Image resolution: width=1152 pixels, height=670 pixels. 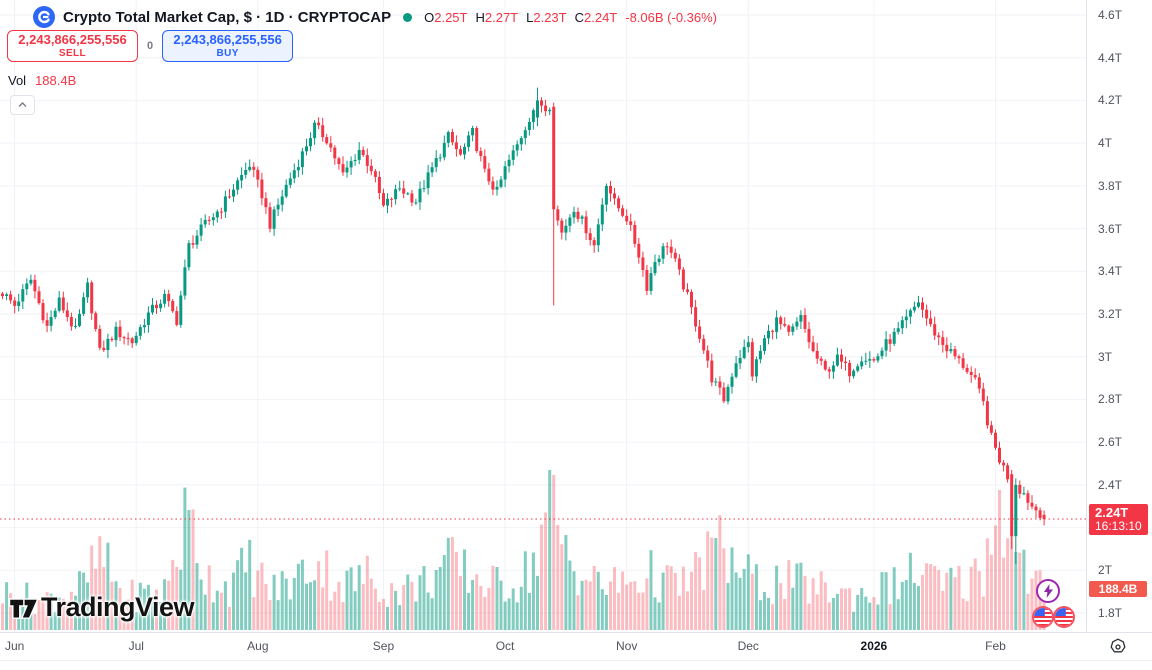 What do you see at coordinates (23, 608) in the screenshot?
I see `tradingview-logo-icon` at bounding box center [23, 608].